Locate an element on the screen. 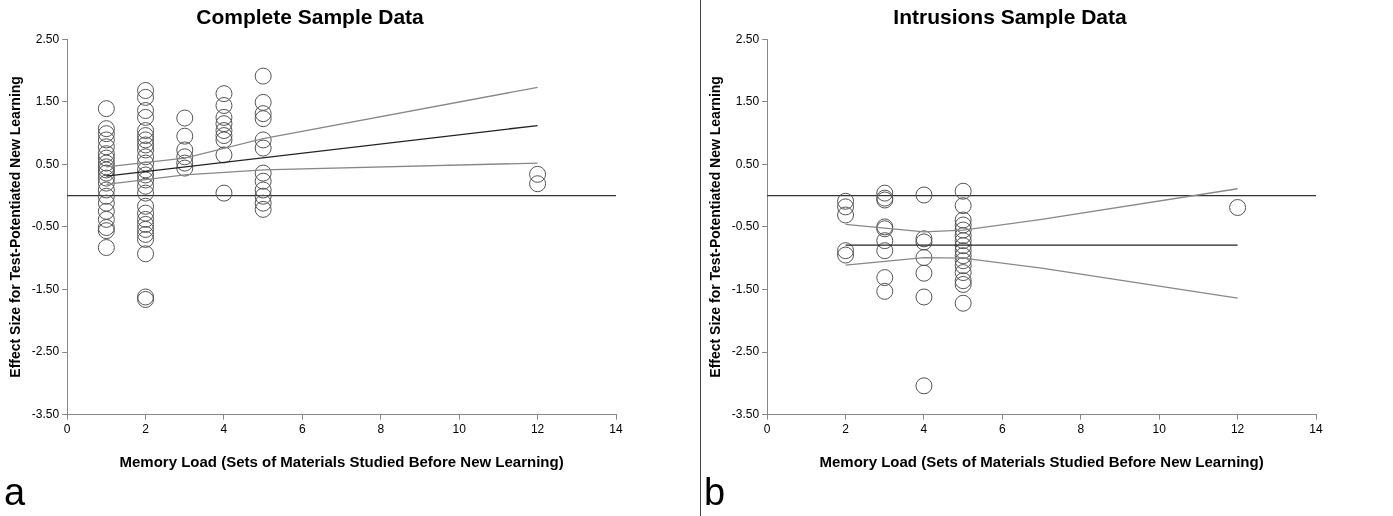 This screenshot has height=516, width=1393. text: b is located at coordinates (715, 492).